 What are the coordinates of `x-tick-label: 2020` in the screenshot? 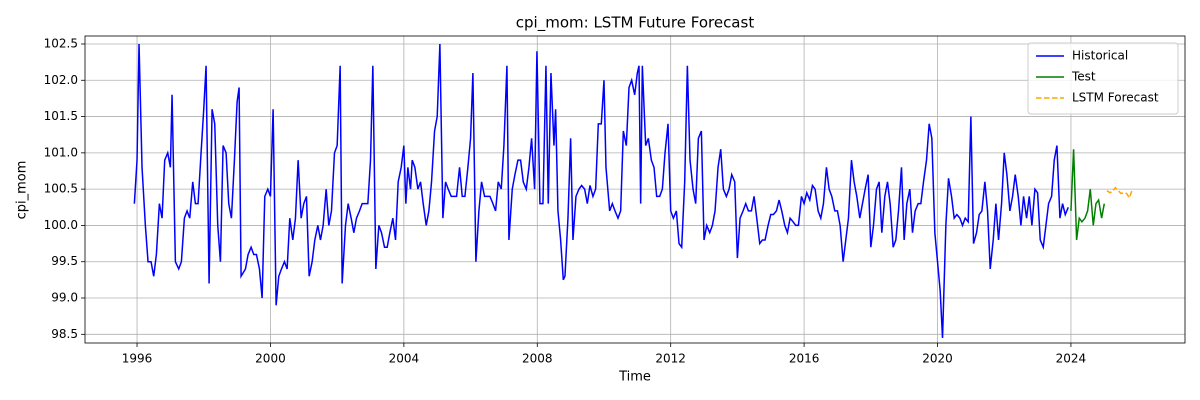 It's located at (937, 359).